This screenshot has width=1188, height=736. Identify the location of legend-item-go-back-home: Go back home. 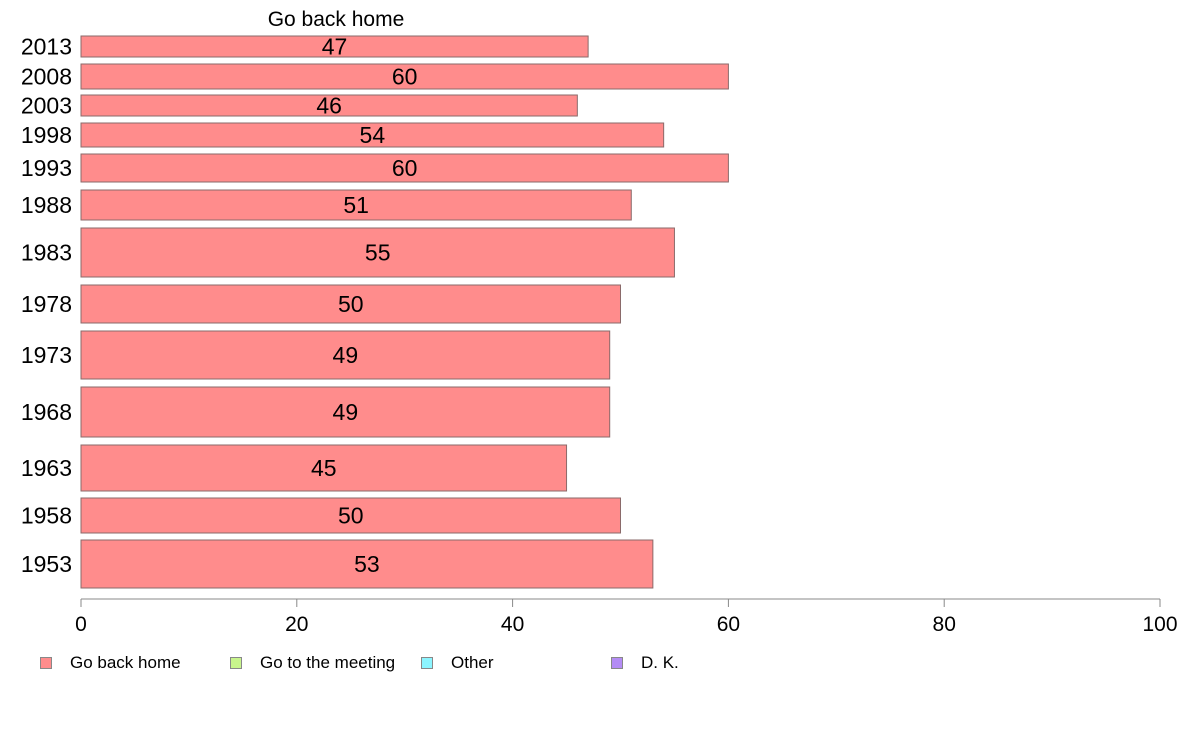
(110, 663).